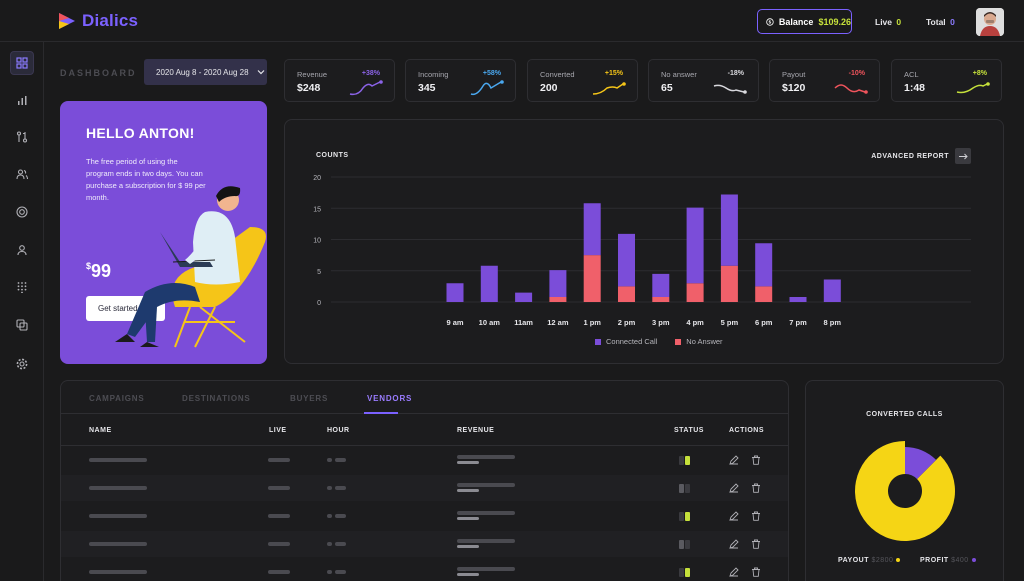 The image size is (1024, 581). I want to click on tab-buyers: BUYERS, so click(309, 398).